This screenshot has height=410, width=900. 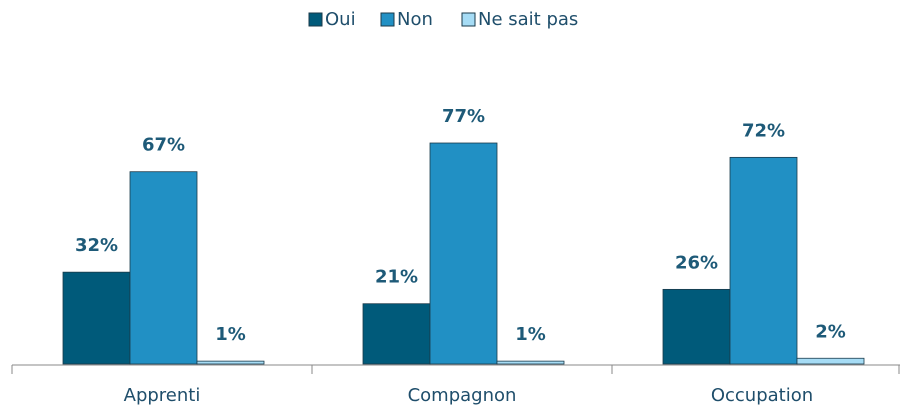 I want to click on value-label: 77%, so click(x=463, y=116).